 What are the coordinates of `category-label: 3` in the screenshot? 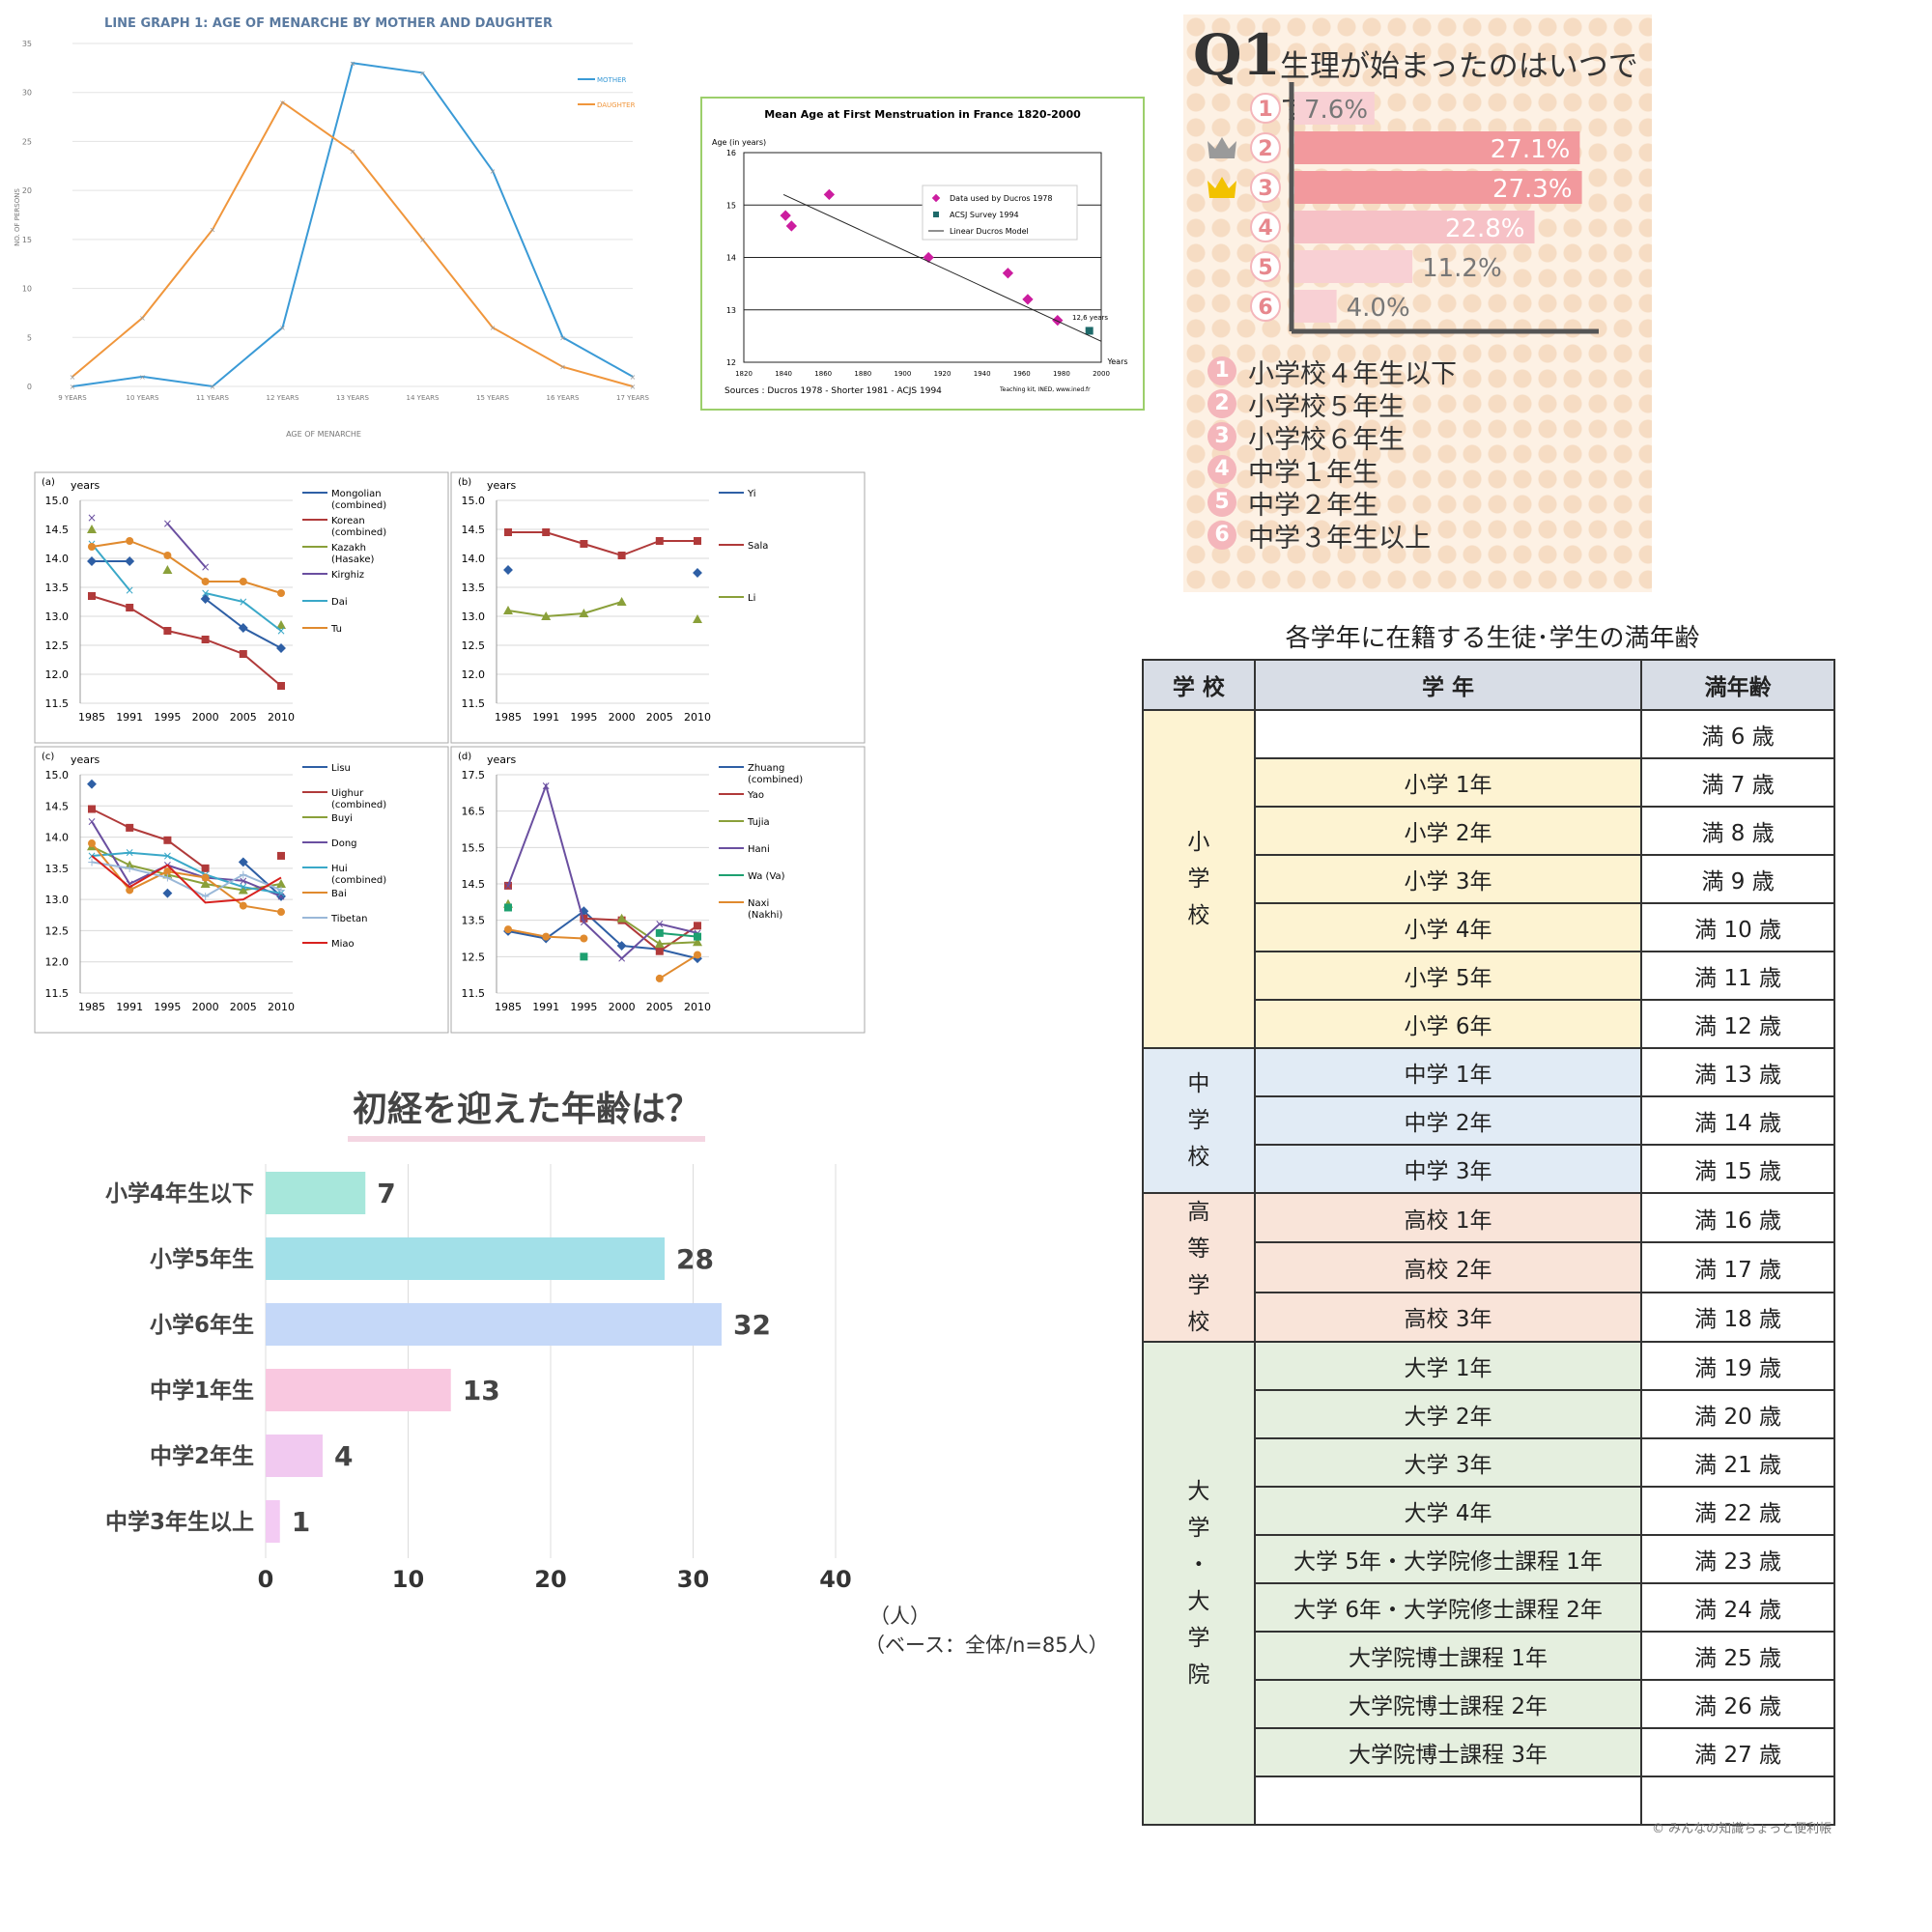 It's located at (1265, 189).